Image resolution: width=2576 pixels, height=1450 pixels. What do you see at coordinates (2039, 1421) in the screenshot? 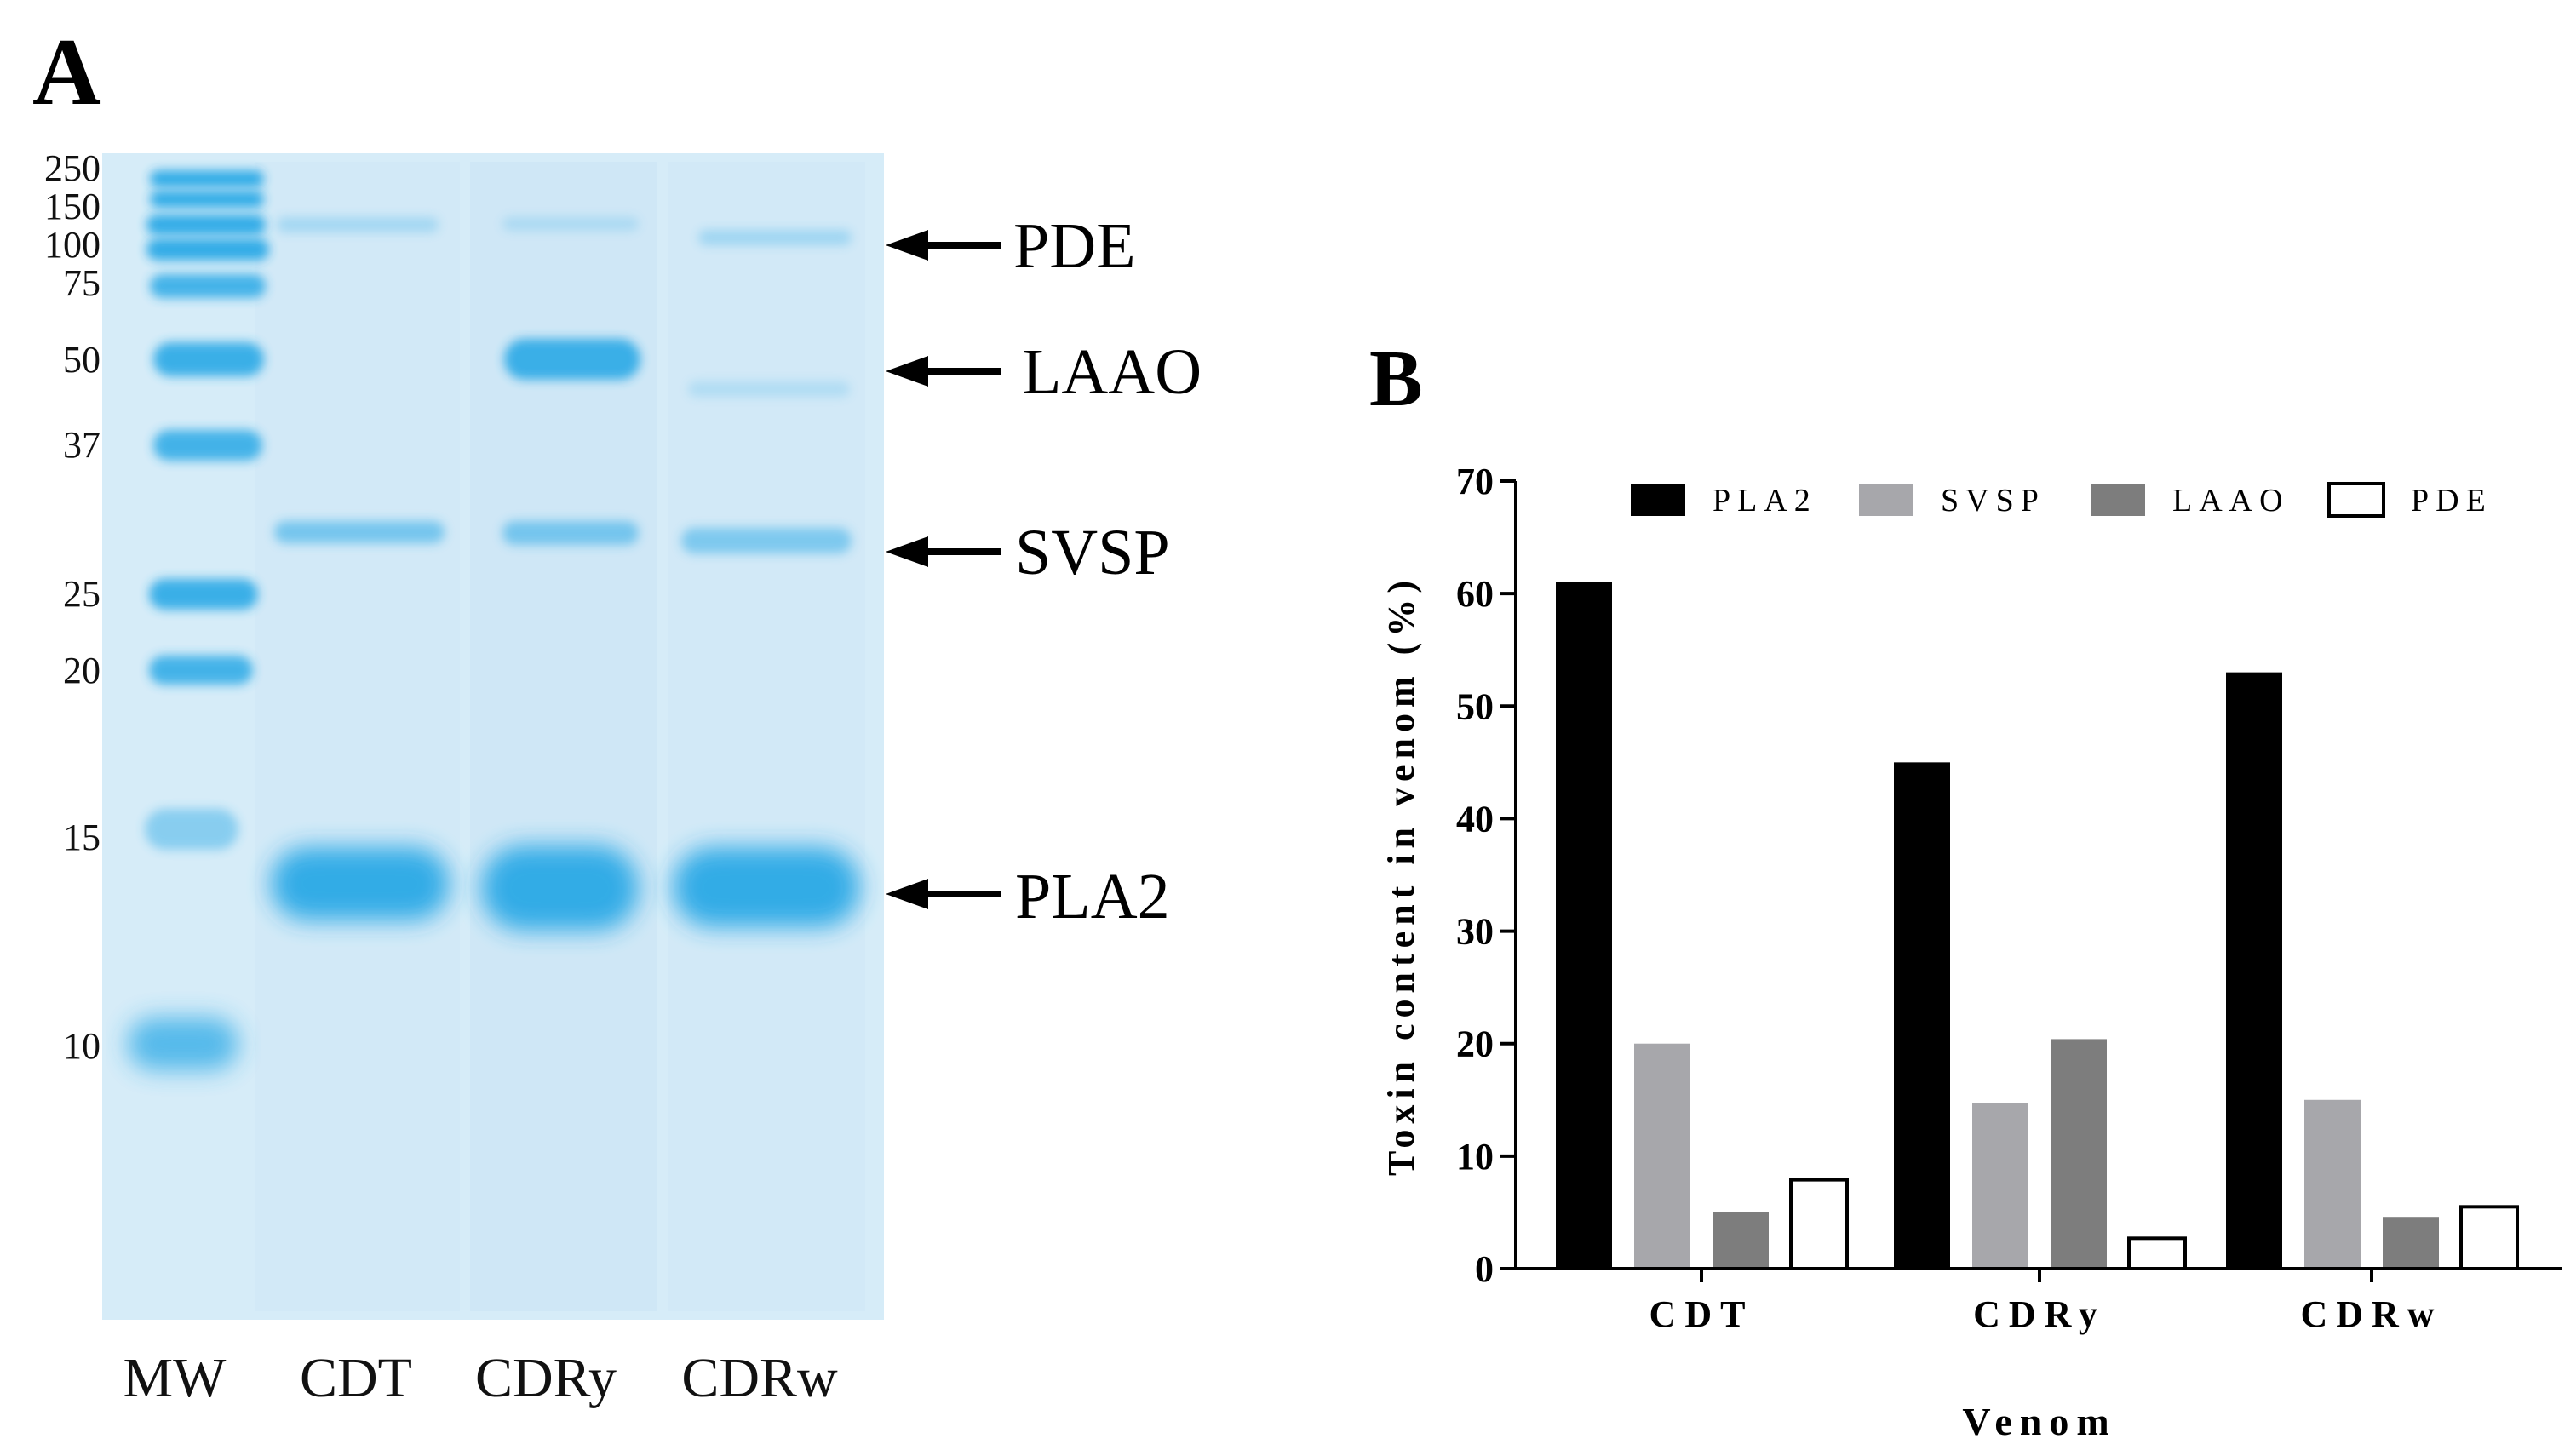
I see `x-axis-title: Venom` at bounding box center [2039, 1421].